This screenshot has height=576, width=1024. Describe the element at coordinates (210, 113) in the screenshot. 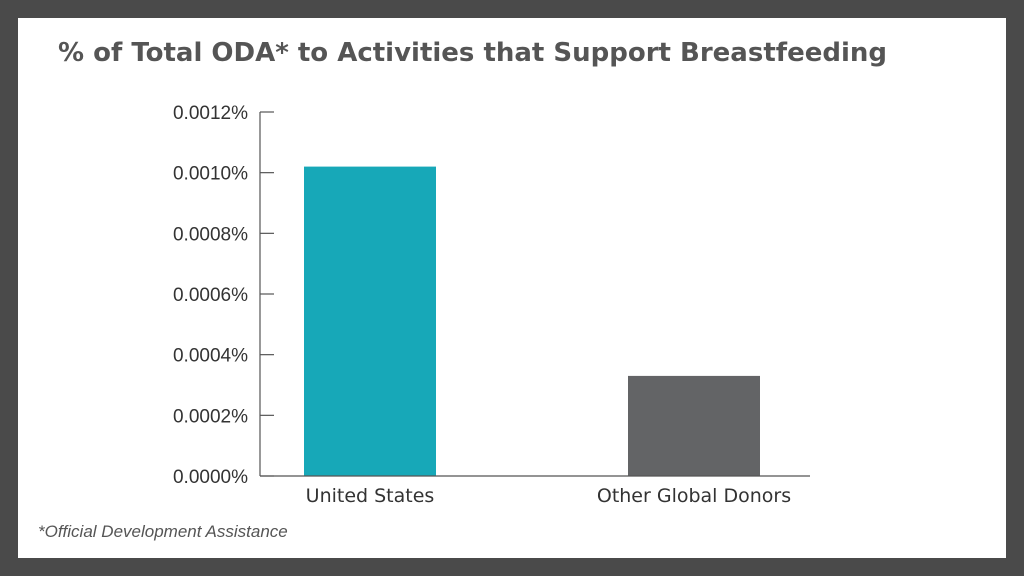

I see `y-tick-label: 0.0012%` at that location.